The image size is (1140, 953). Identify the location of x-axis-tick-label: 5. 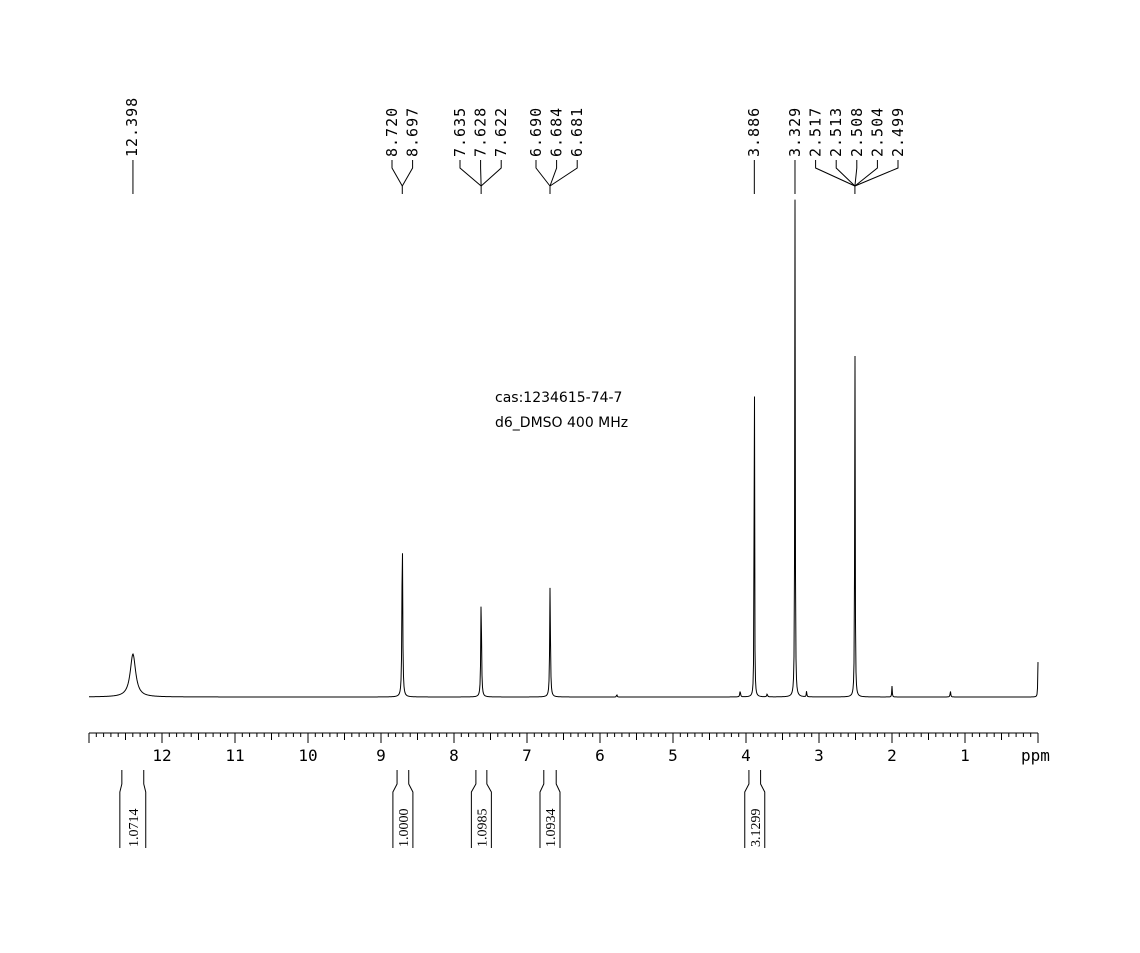
(673, 755).